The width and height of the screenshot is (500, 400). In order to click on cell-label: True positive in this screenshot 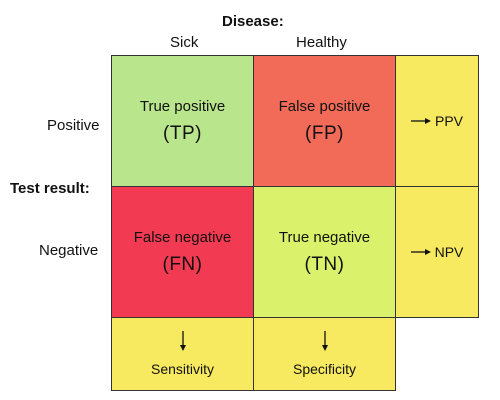, I will do `click(182, 106)`.